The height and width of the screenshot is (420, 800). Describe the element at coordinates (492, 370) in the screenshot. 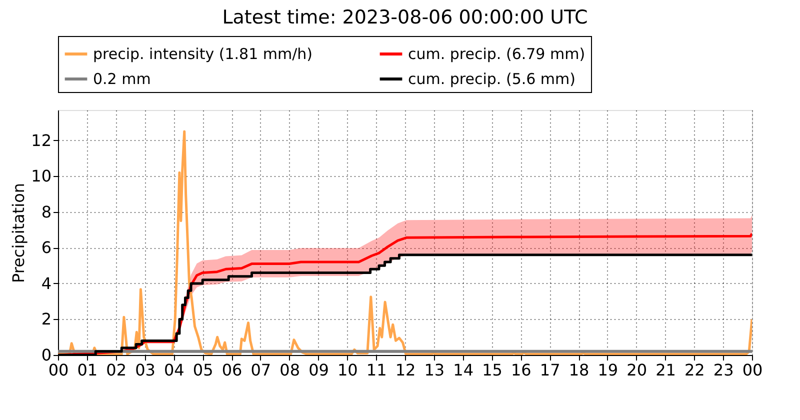

I see `x-tick-label: 15` at that location.